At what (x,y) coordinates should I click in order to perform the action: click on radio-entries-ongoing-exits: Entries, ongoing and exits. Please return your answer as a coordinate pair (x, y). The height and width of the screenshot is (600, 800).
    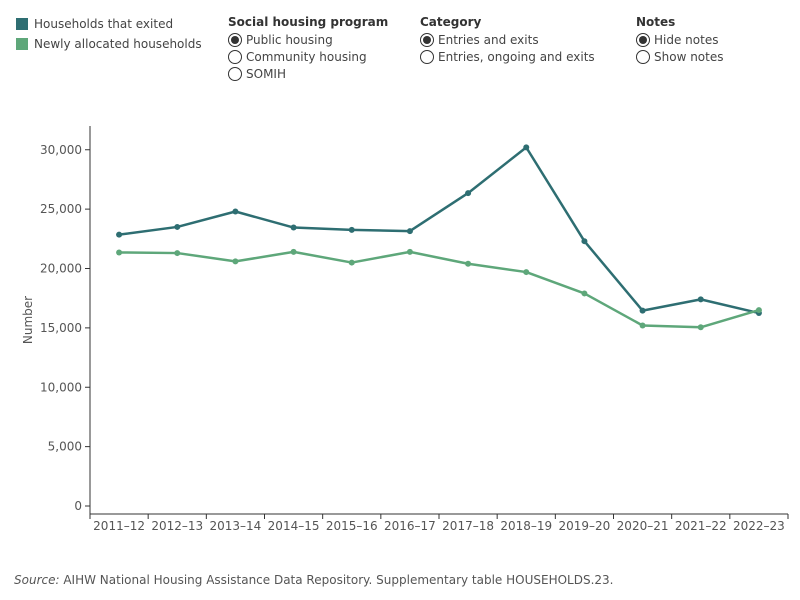
    Looking at the image, I should click on (507, 56).